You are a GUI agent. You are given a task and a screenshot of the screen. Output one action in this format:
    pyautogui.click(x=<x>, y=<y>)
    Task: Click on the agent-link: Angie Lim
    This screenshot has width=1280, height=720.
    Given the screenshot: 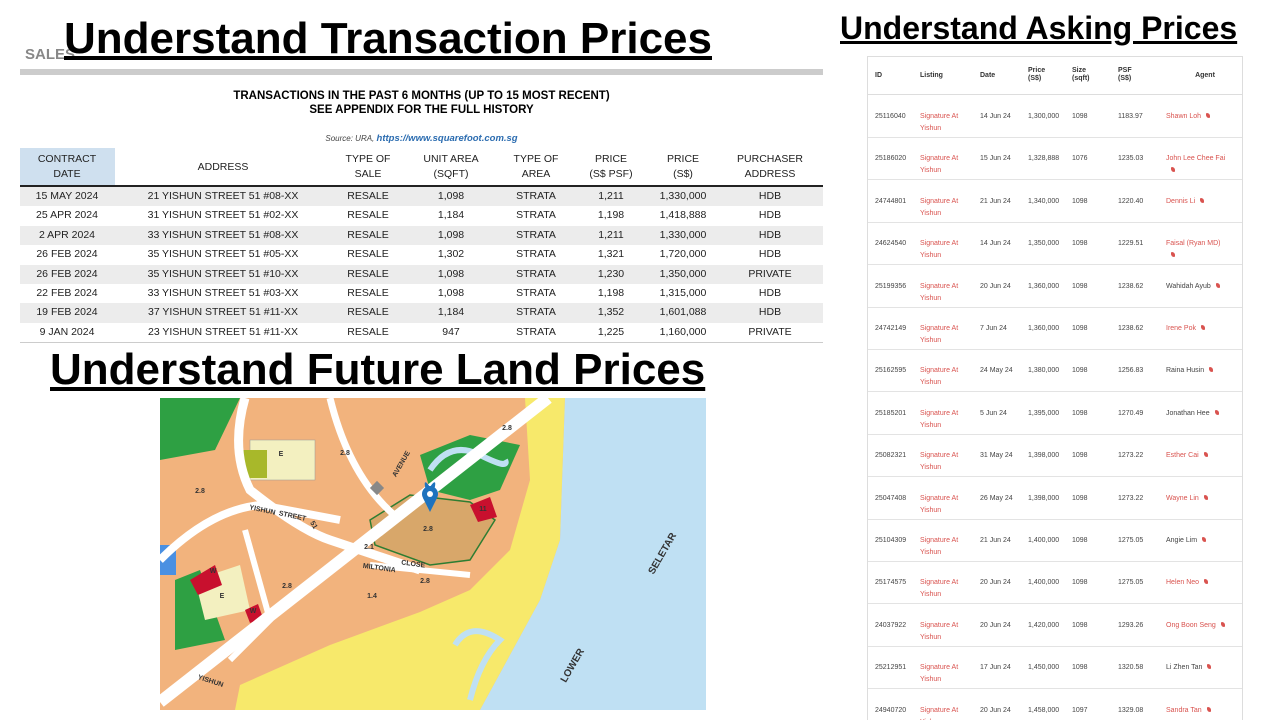 What is the action you would take?
    pyautogui.click(x=1186, y=540)
    